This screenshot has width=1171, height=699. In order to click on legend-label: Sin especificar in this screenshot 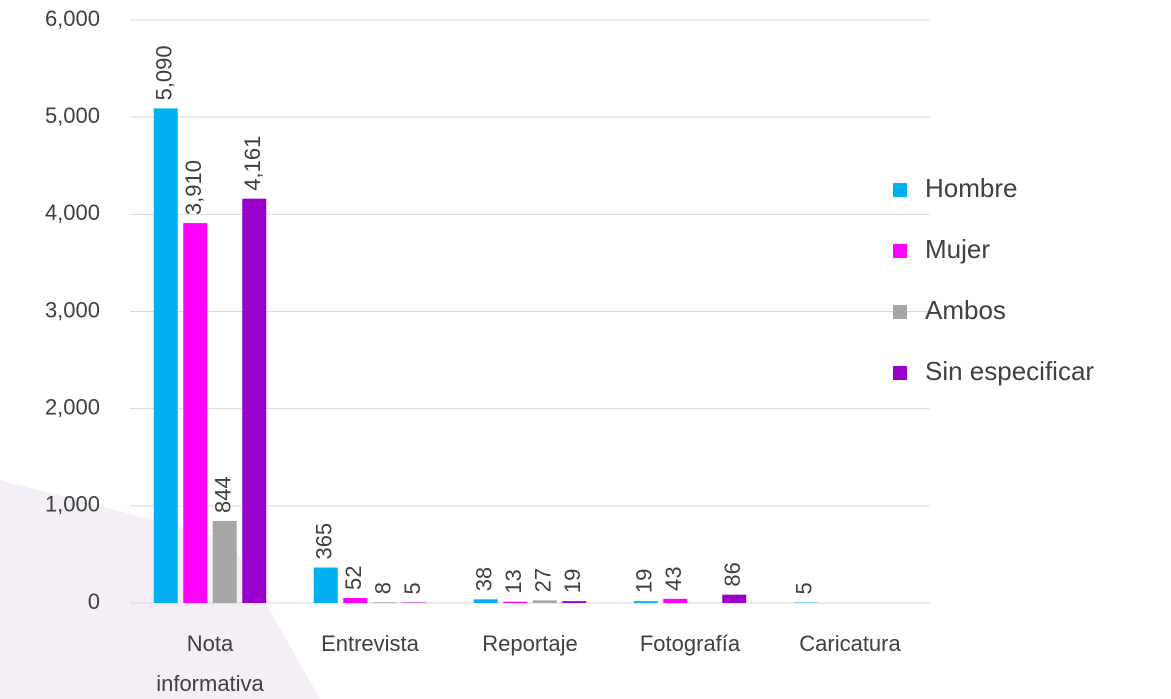, I will do `click(1009, 371)`.